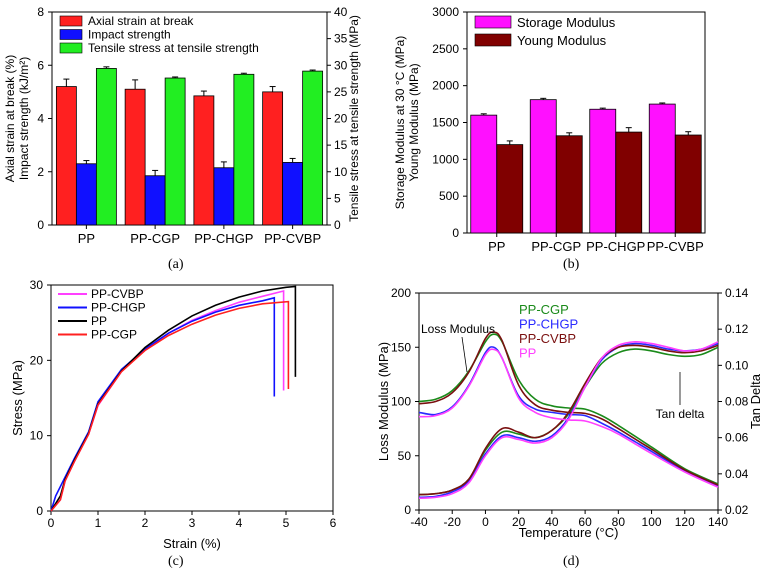 This screenshot has height=573, width=764. I want to click on chart-d-xtick-label: -20, so click(453, 522).